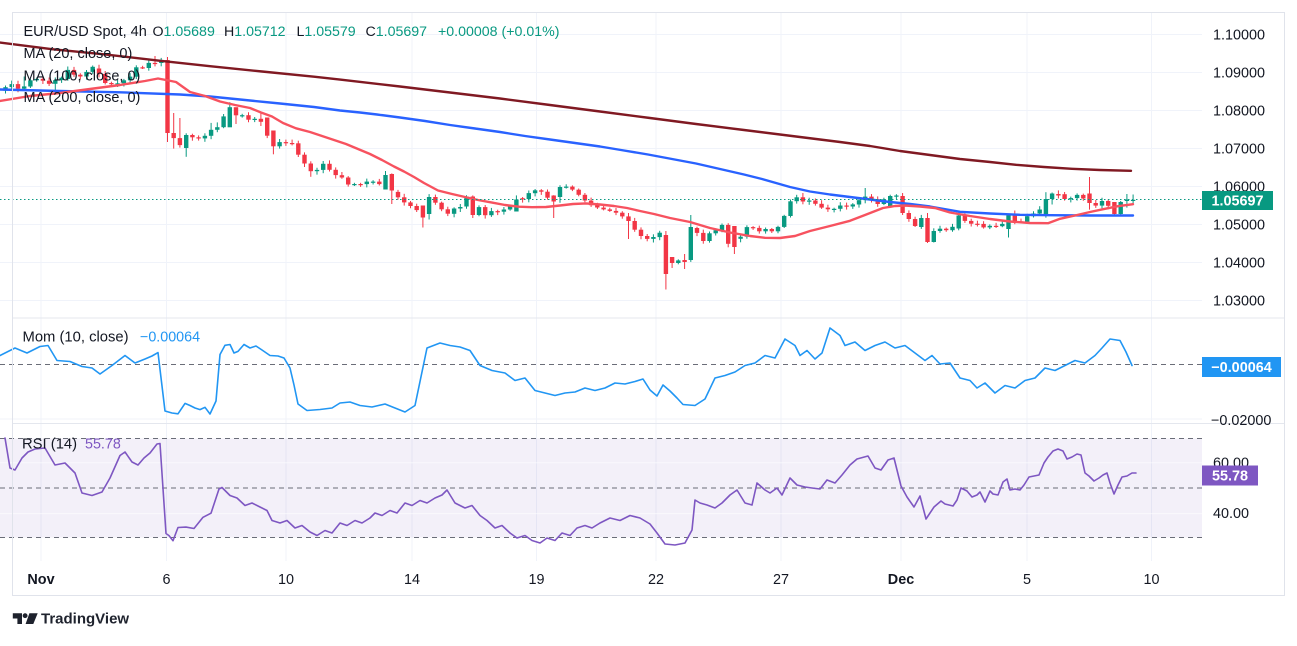 Image resolution: width=1297 pixels, height=646 pixels. I want to click on svg-text: 27, so click(781, 580).